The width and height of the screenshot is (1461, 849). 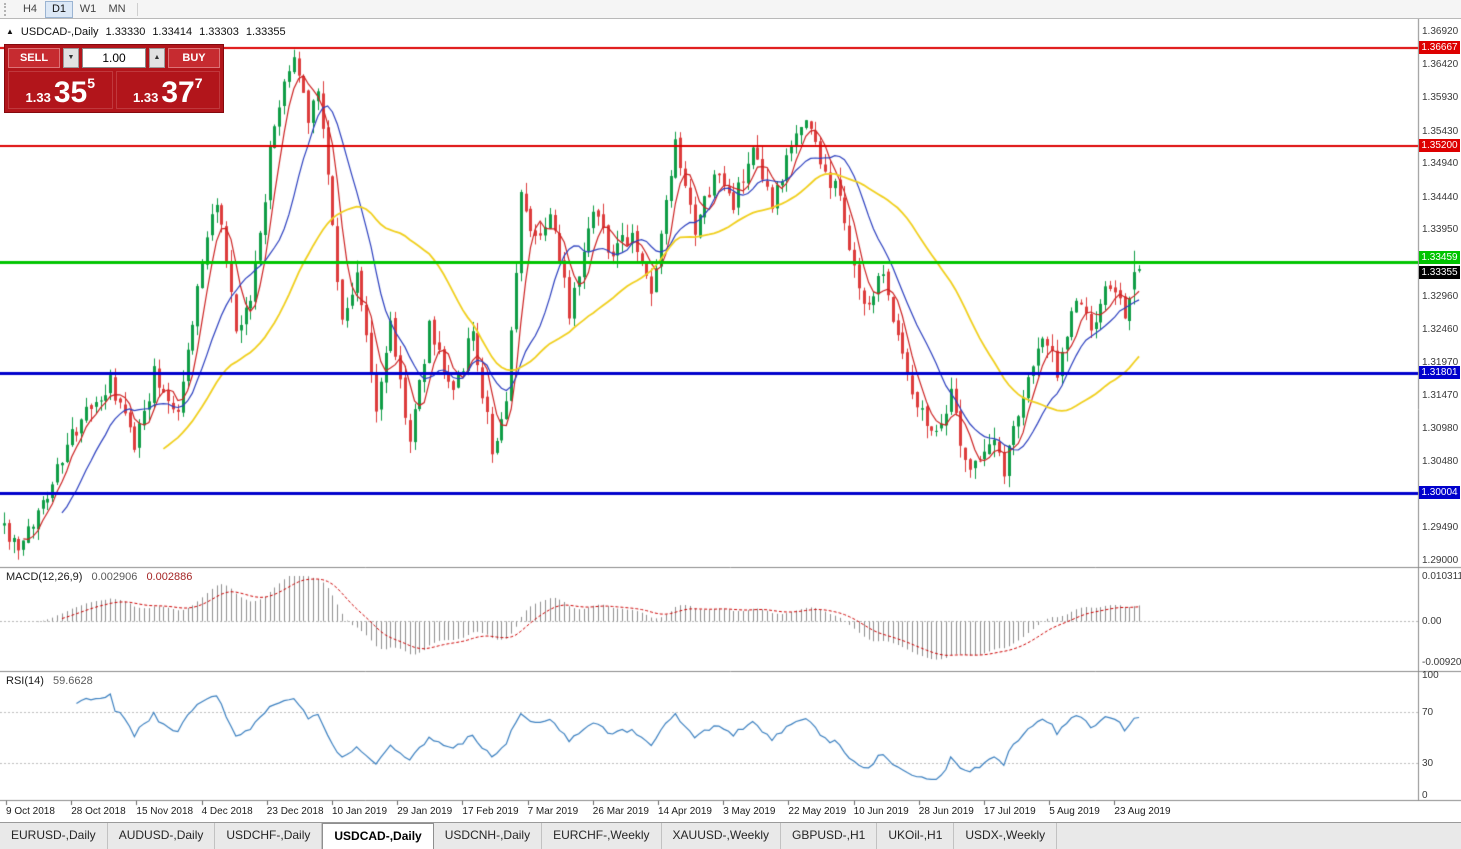 What do you see at coordinates (71, 58) in the screenshot?
I see `volume-decrease-button: ▼` at bounding box center [71, 58].